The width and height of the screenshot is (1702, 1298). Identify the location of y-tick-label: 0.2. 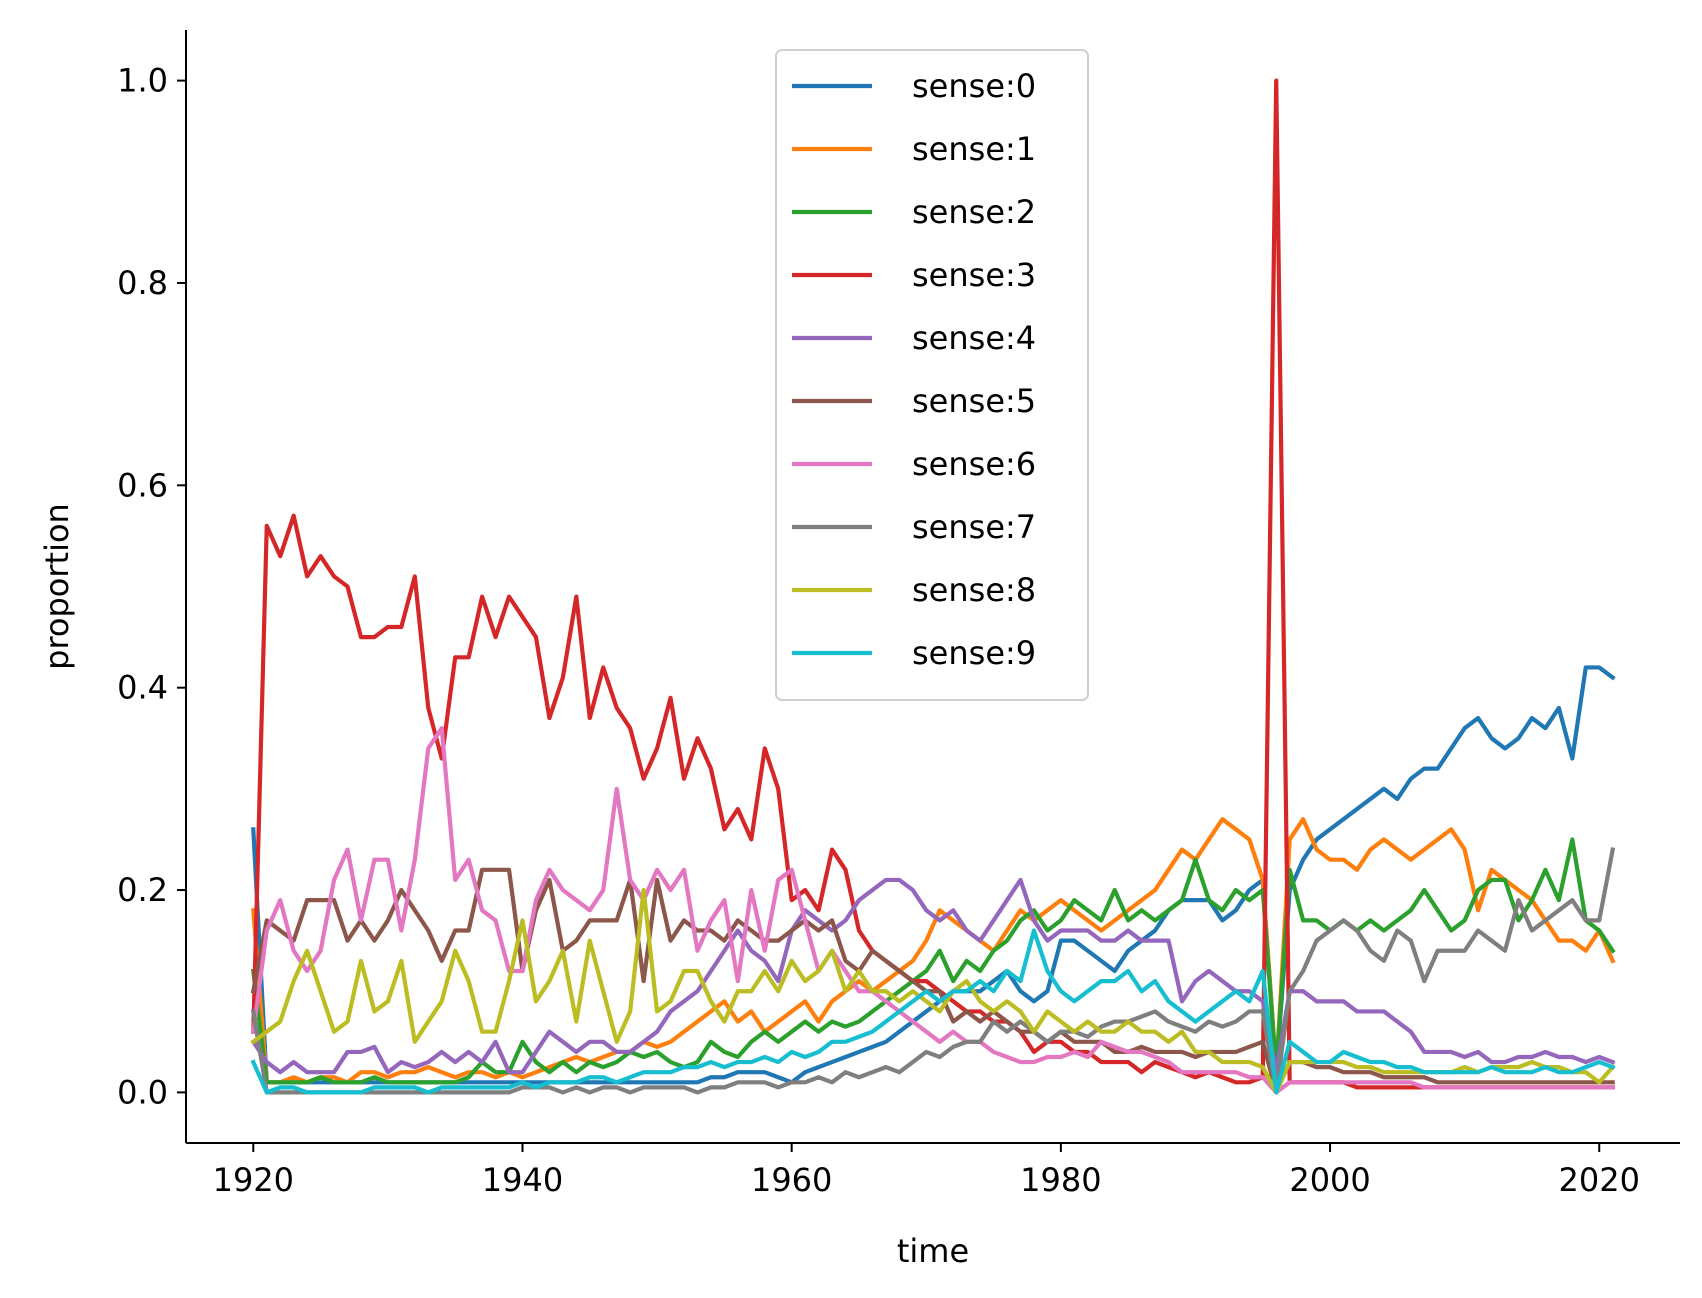
(142, 890).